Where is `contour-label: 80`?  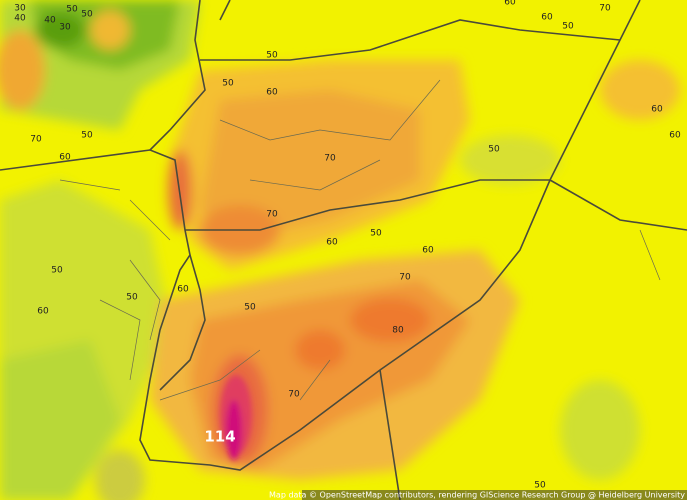 contour-label: 80 is located at coordinates (398, 331).